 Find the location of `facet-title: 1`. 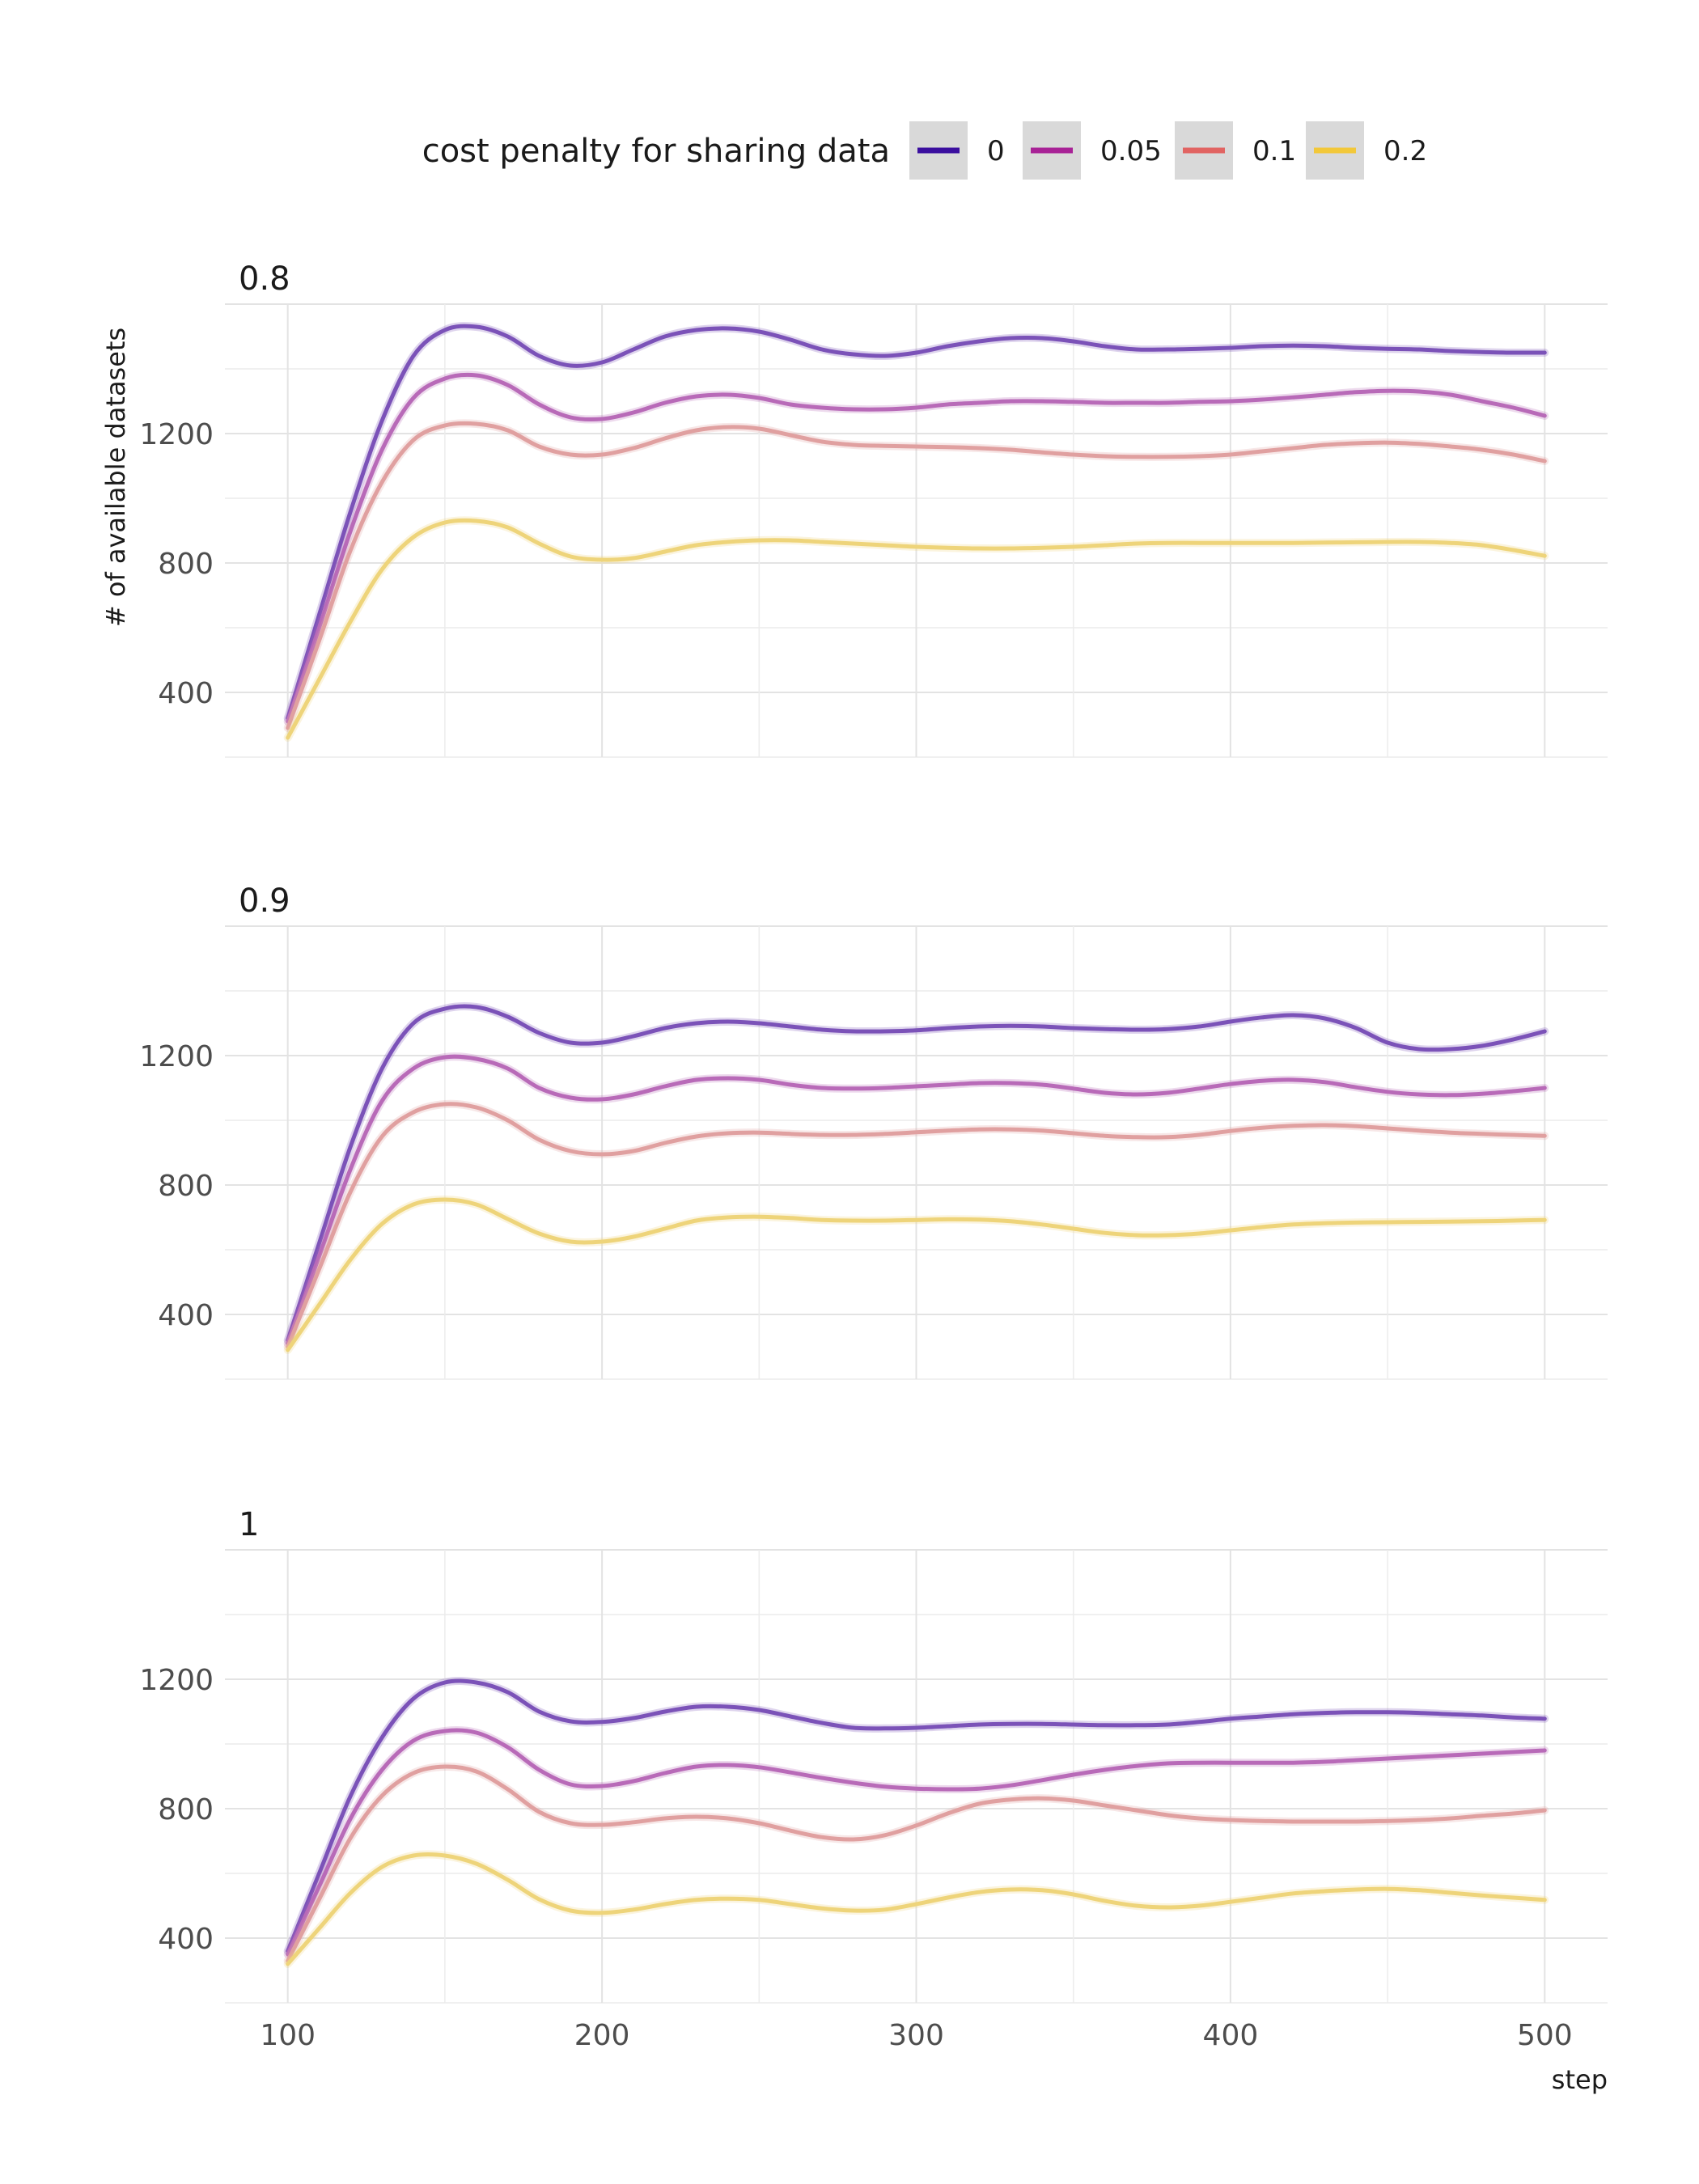

facet-title: 1 is located at coordinates (249, 1524).